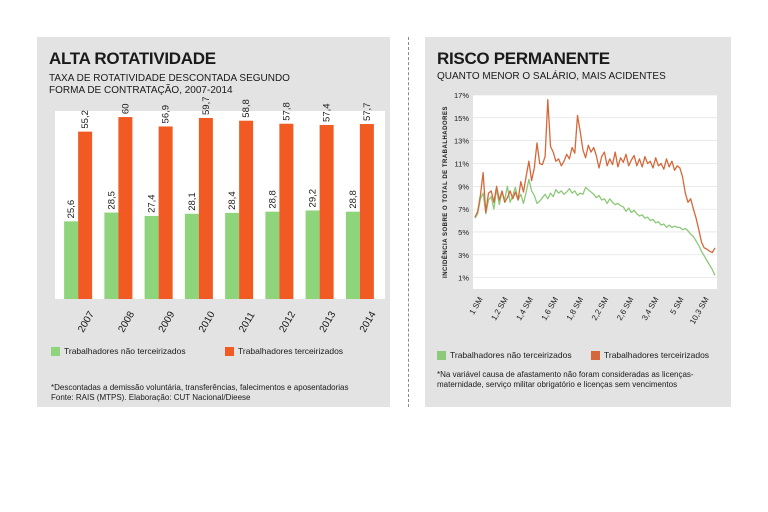  I want to click on y-tick-15: 15%, so click(461, 118).